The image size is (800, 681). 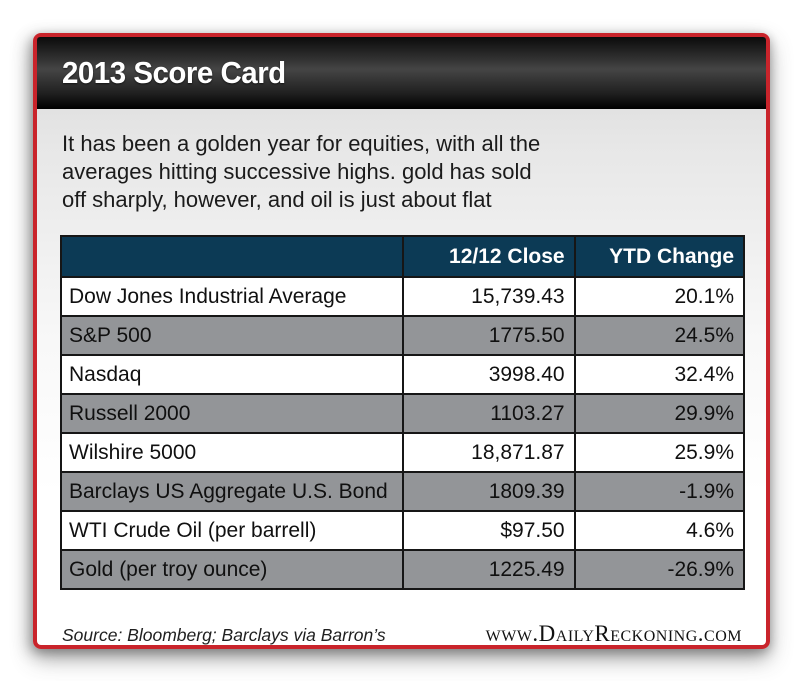 I want to click on table-row: Gold (per troy ounce) 1225.49 -26.9%, so click(x=403, y=569).